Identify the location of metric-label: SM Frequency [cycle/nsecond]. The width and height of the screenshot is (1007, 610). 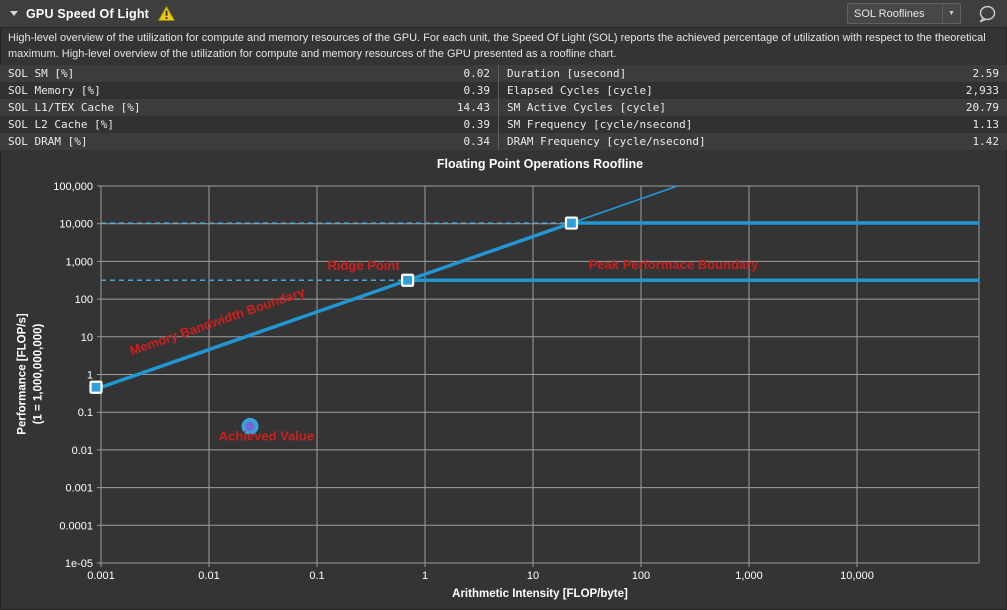
(600, 124).